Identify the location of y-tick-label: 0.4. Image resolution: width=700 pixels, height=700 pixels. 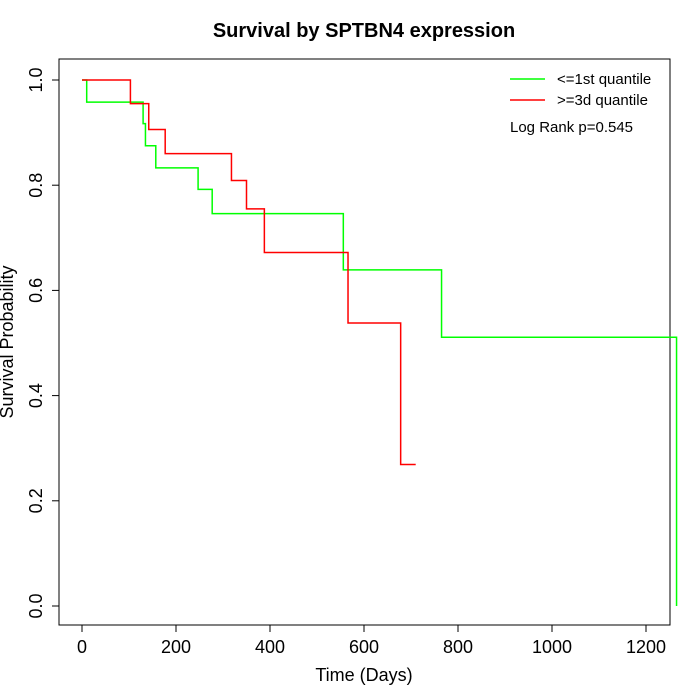
(36, 395).